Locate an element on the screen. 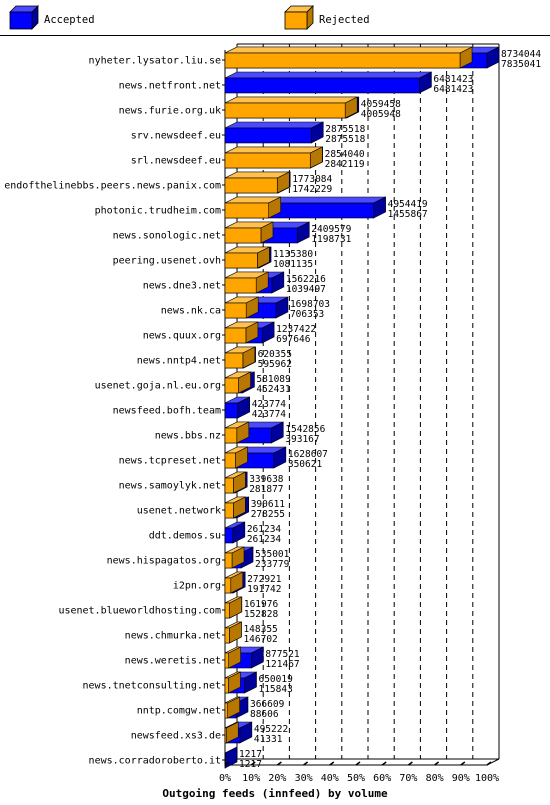 Image resolution: width=550 pixels, height=805 pixels. data-label-accepted: 261234 is located at coordinates (264, 529).